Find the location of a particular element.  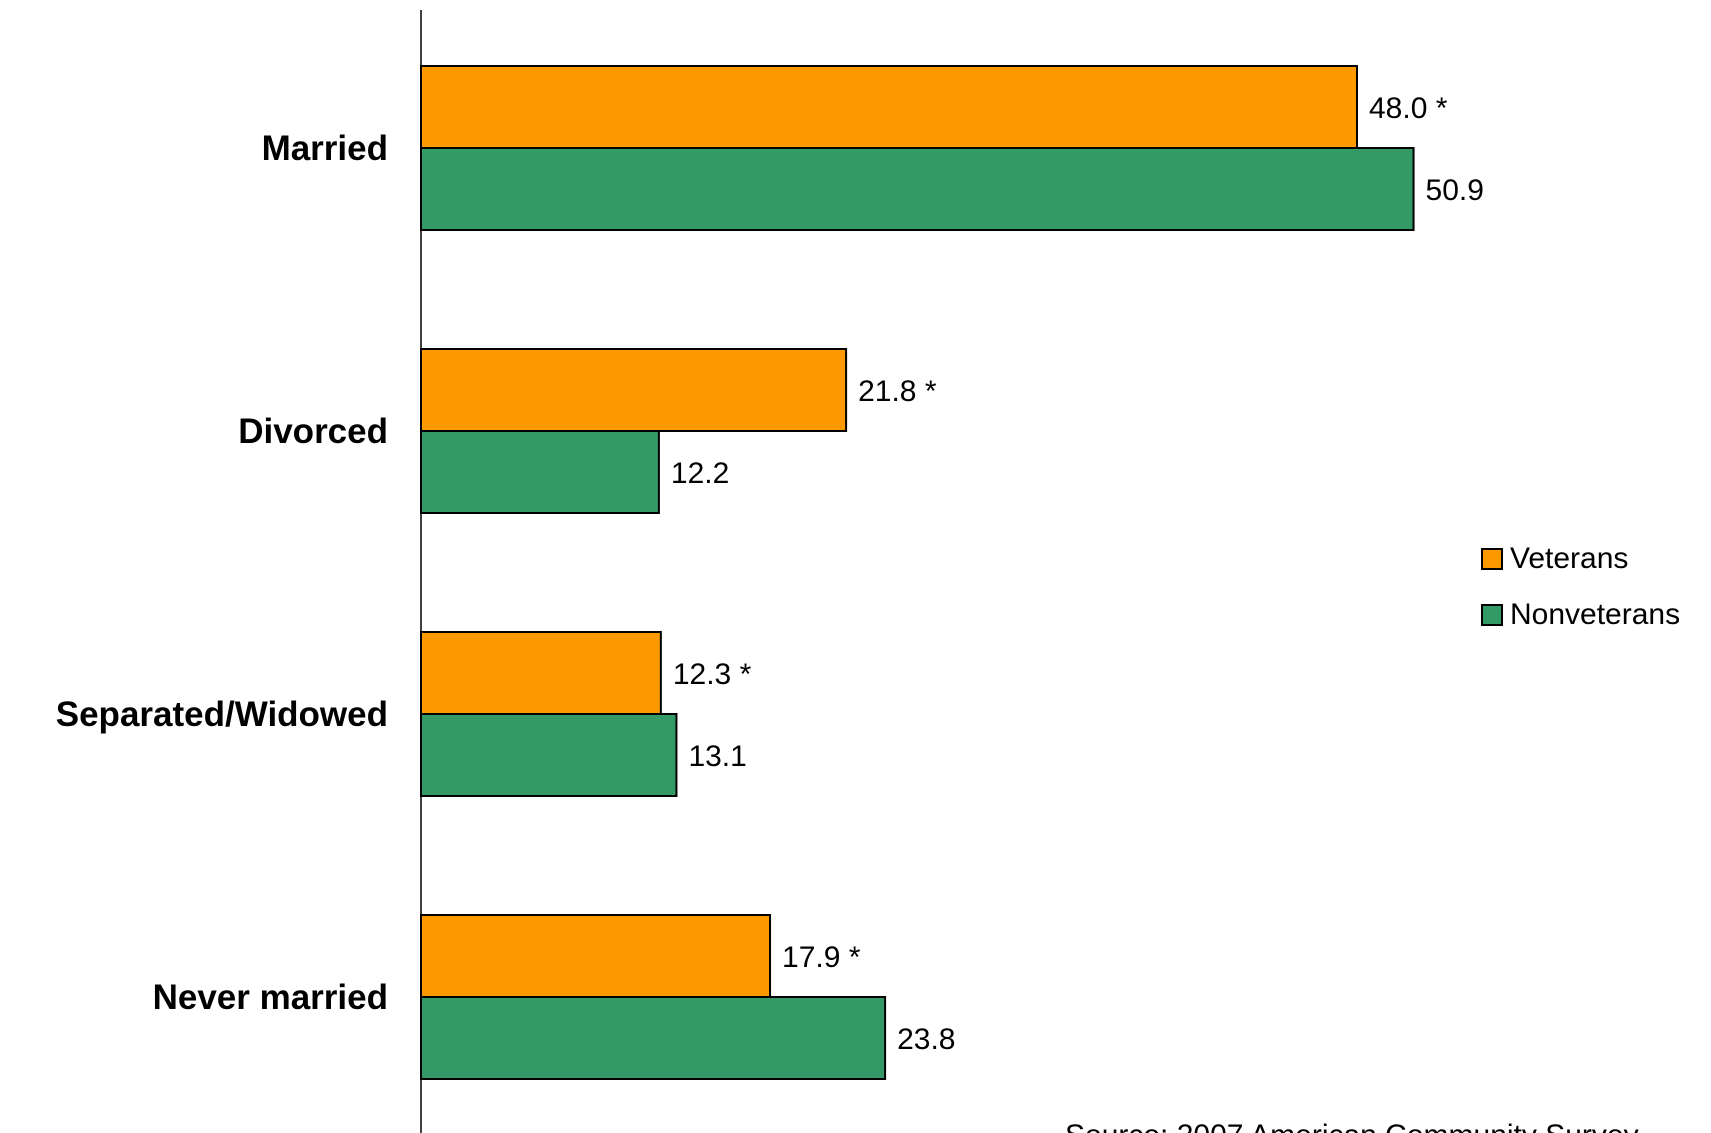

data-label-nonveterans-divorced: 12.2 is located at coordinates (700, 473).